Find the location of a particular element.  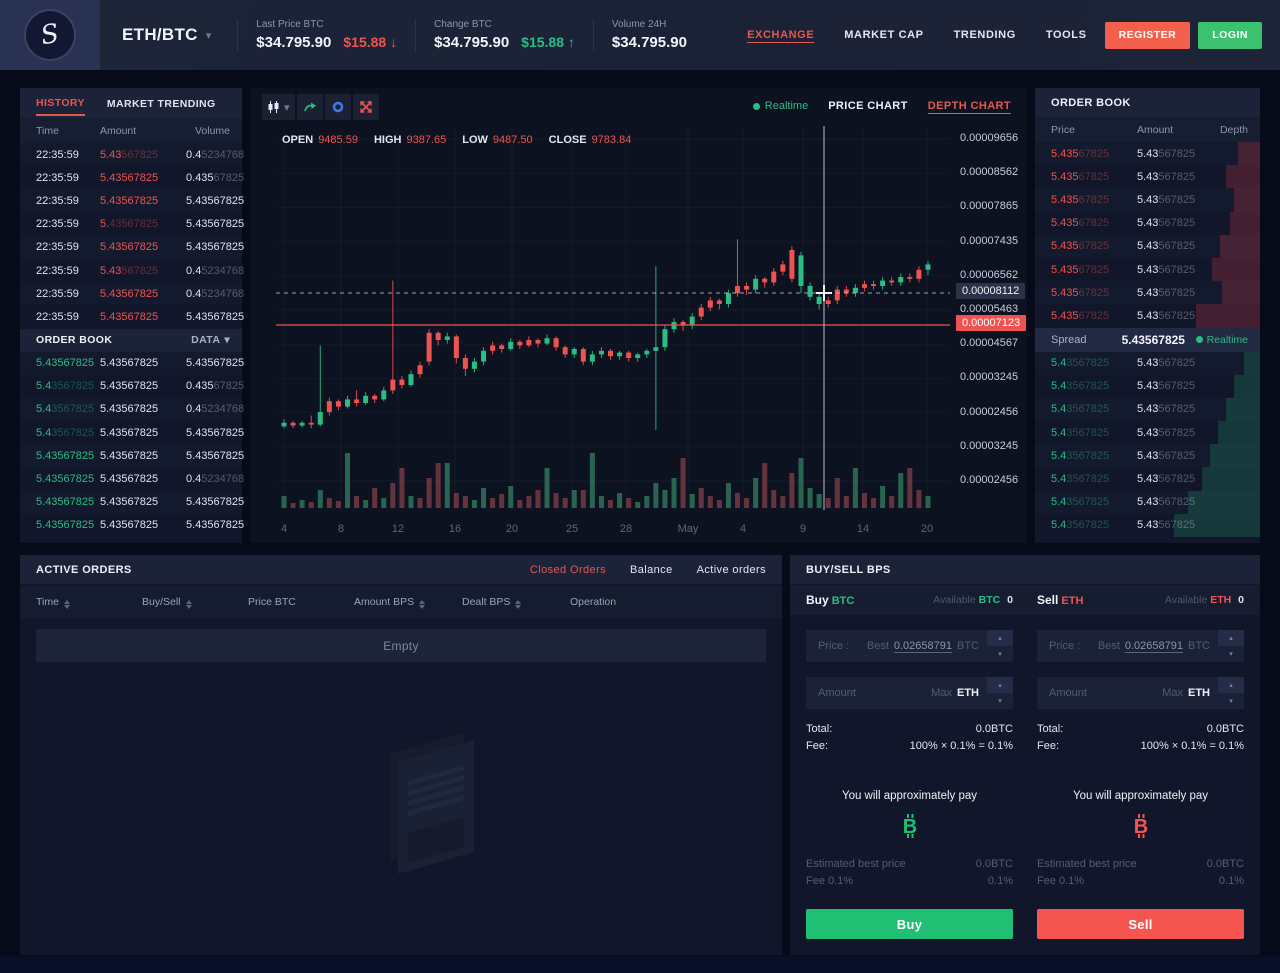

brand-logo: S is located at coordinates (50, 35).